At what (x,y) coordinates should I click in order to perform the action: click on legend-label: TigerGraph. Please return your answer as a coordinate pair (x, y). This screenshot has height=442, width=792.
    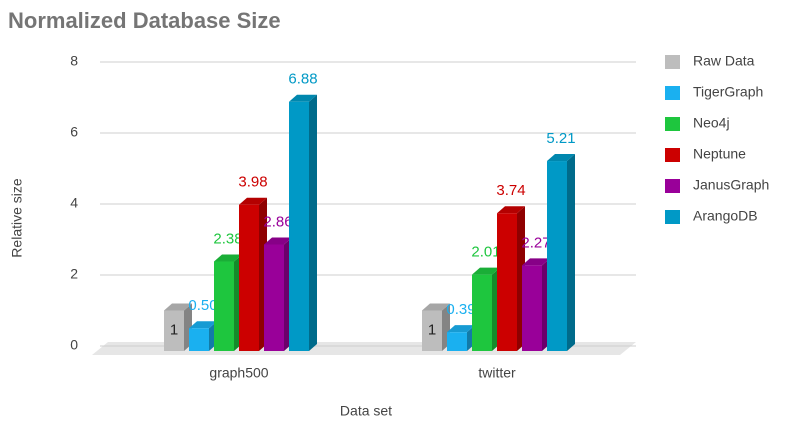
    Looking at the image, I should click on (728, 92).